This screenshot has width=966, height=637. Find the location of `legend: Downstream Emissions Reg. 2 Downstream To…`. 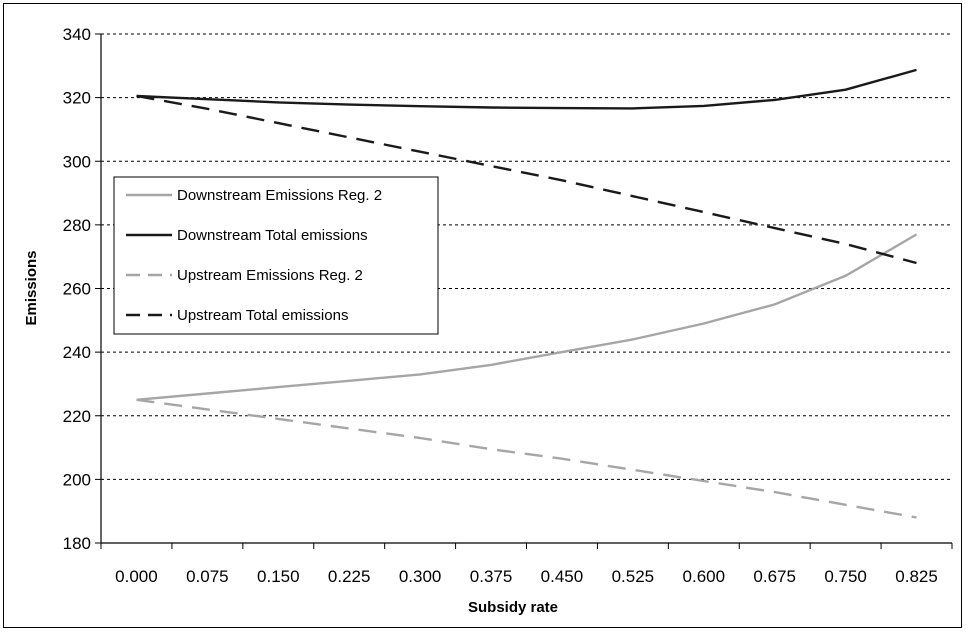

legend: Downstream Emissions Reg. 2 Downstream To… is located at coordinates (276, 255).